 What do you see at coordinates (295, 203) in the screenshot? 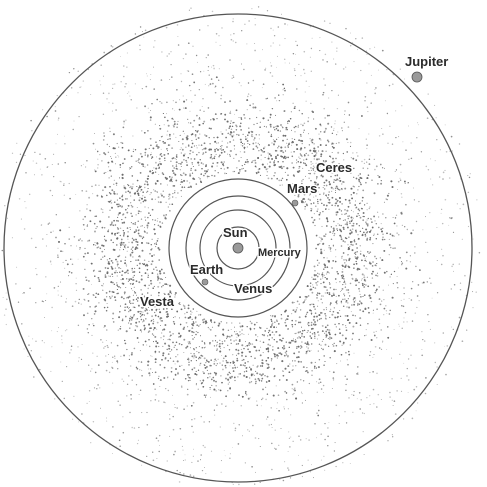
I see `mars-marker` at bounding box center [295, 203].